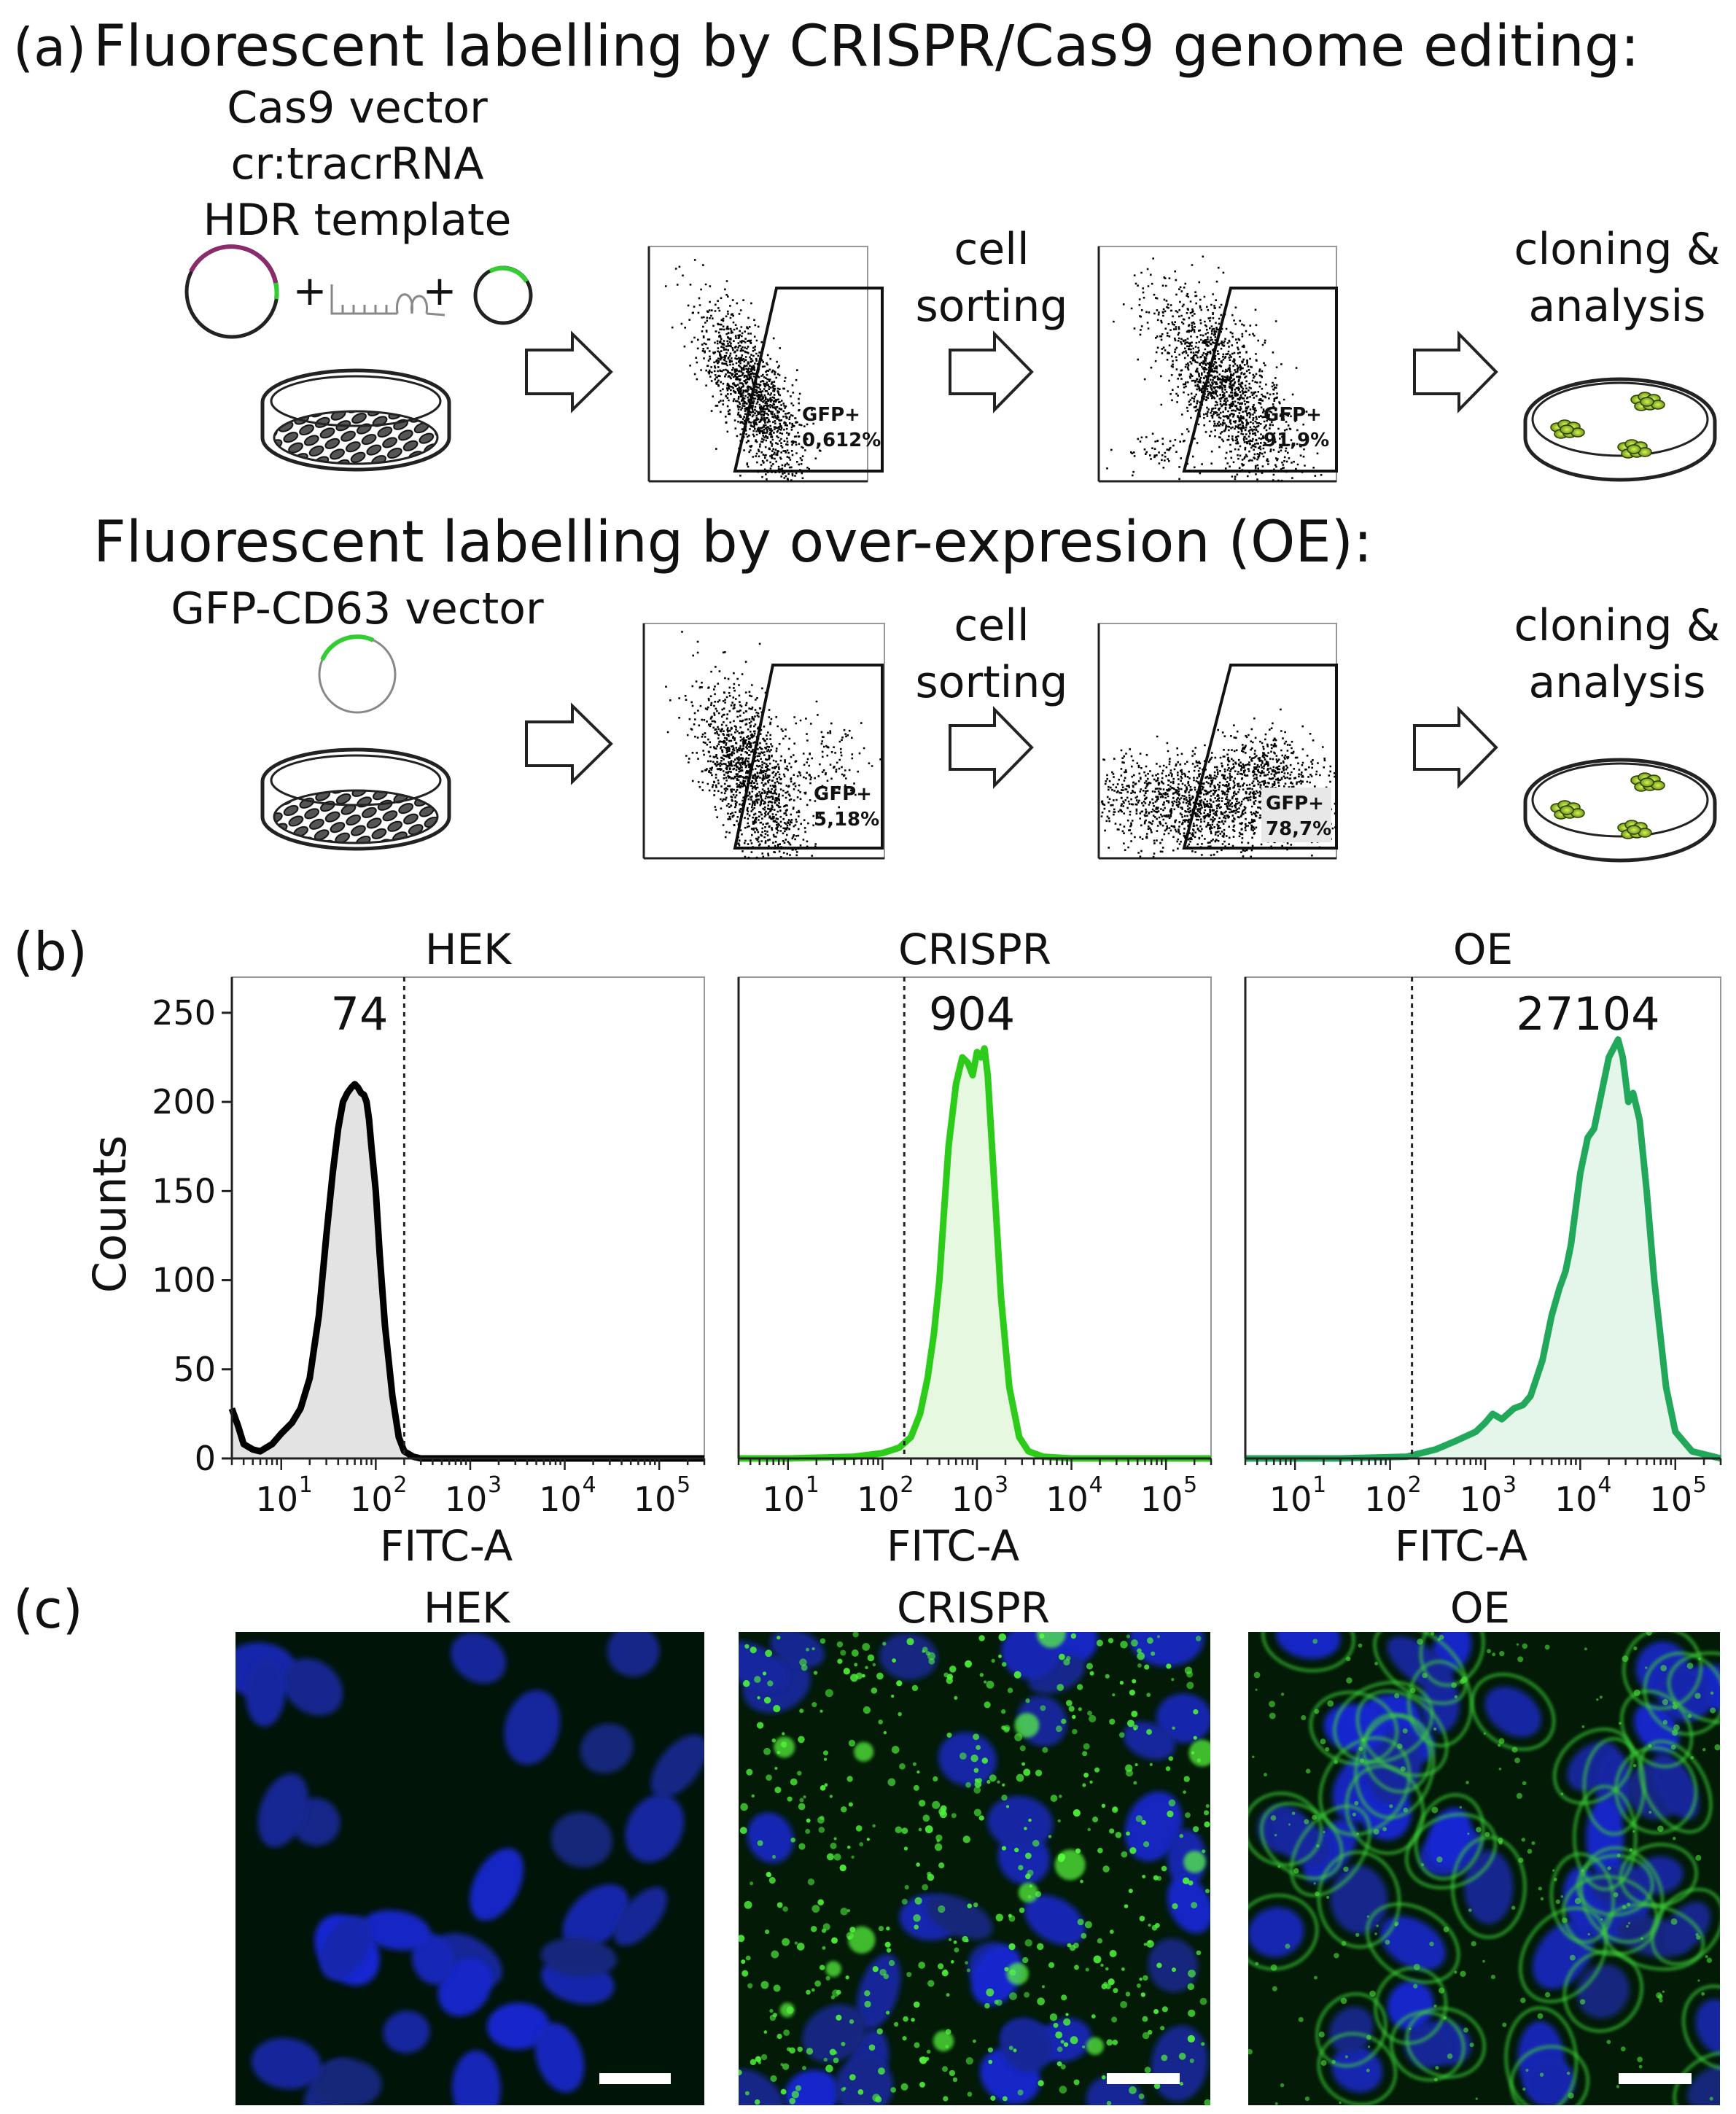 The image size is (1736, 2114). What do you see at coordinates (184, 1191) in the screenshot?
I see `y-tick-label: 150` at bounding box center [184, 1191].